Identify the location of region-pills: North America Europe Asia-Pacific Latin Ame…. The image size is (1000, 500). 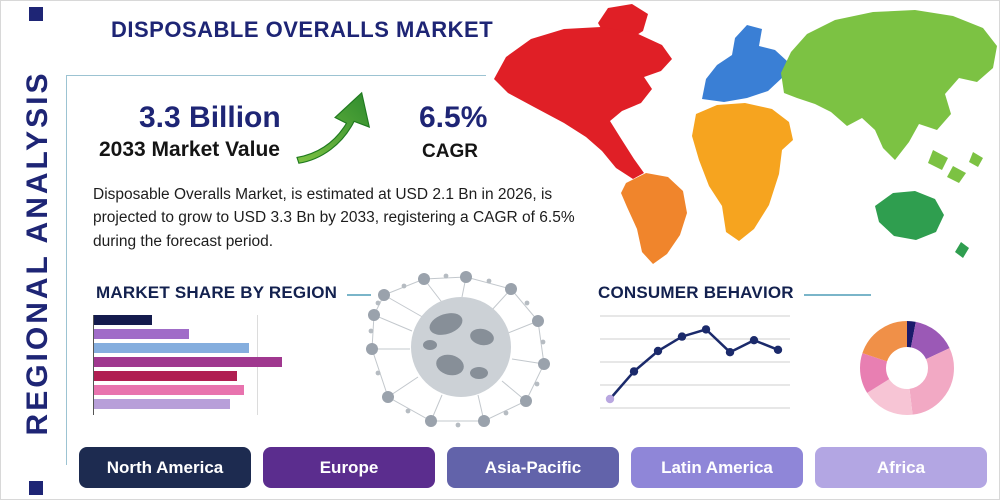
(533, 467).